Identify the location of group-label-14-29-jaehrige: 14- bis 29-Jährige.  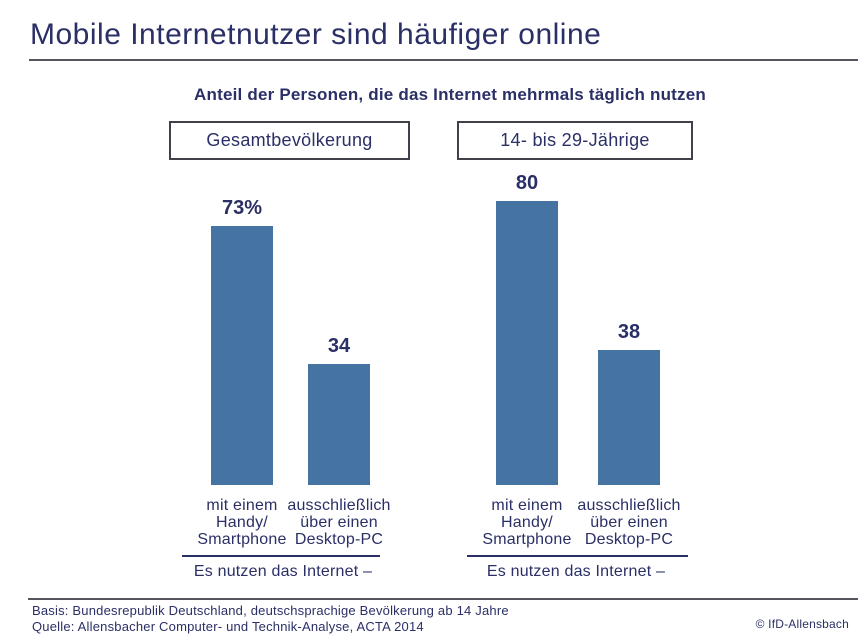
(575, 140).